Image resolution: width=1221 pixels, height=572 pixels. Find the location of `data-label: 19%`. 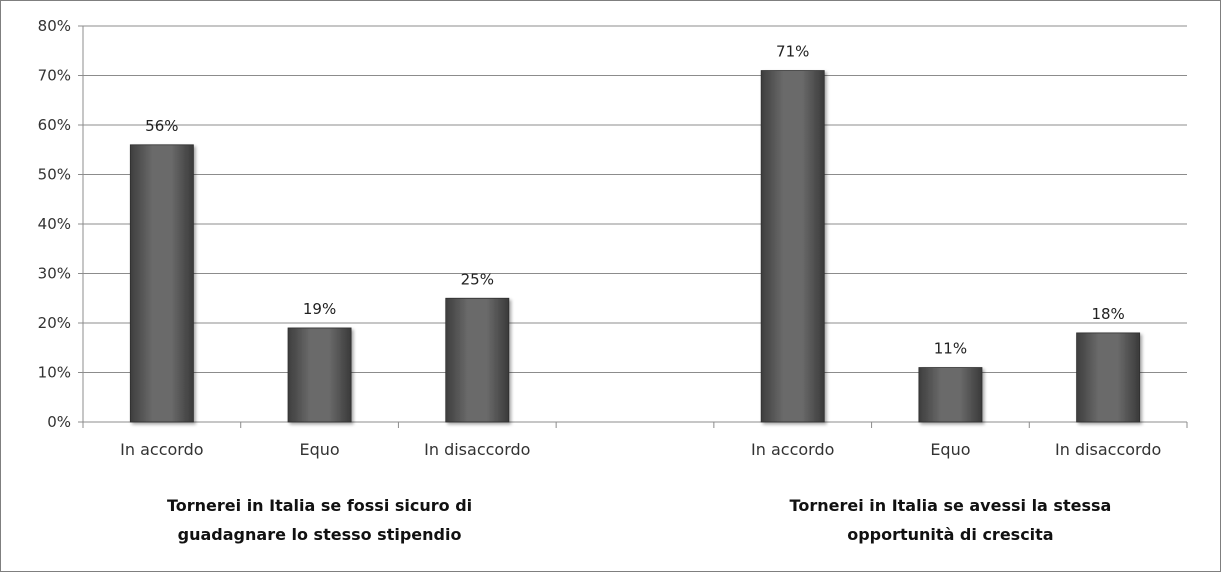

data-label: 19% is located at coordinates (319, 309).